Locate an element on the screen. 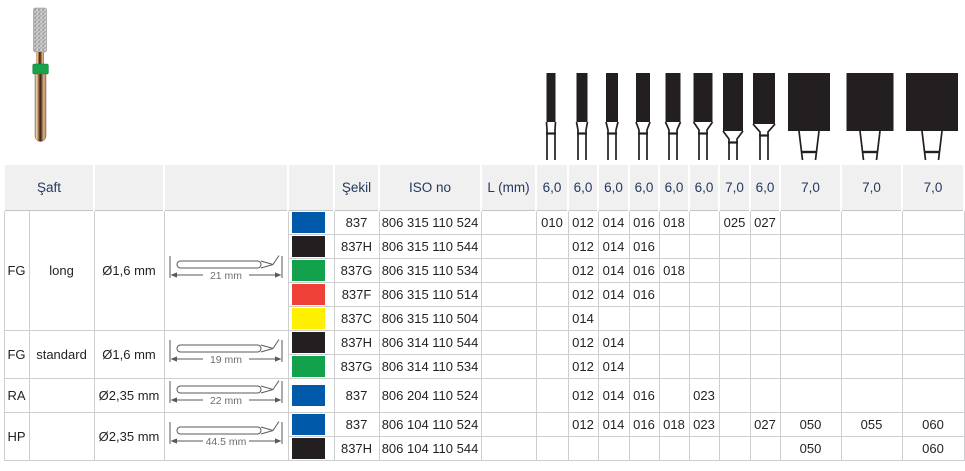 The width and height of the screenshot is (965, 471). table-row: 837C 806 315 110 504 014 is located at coordinates (484, 318).